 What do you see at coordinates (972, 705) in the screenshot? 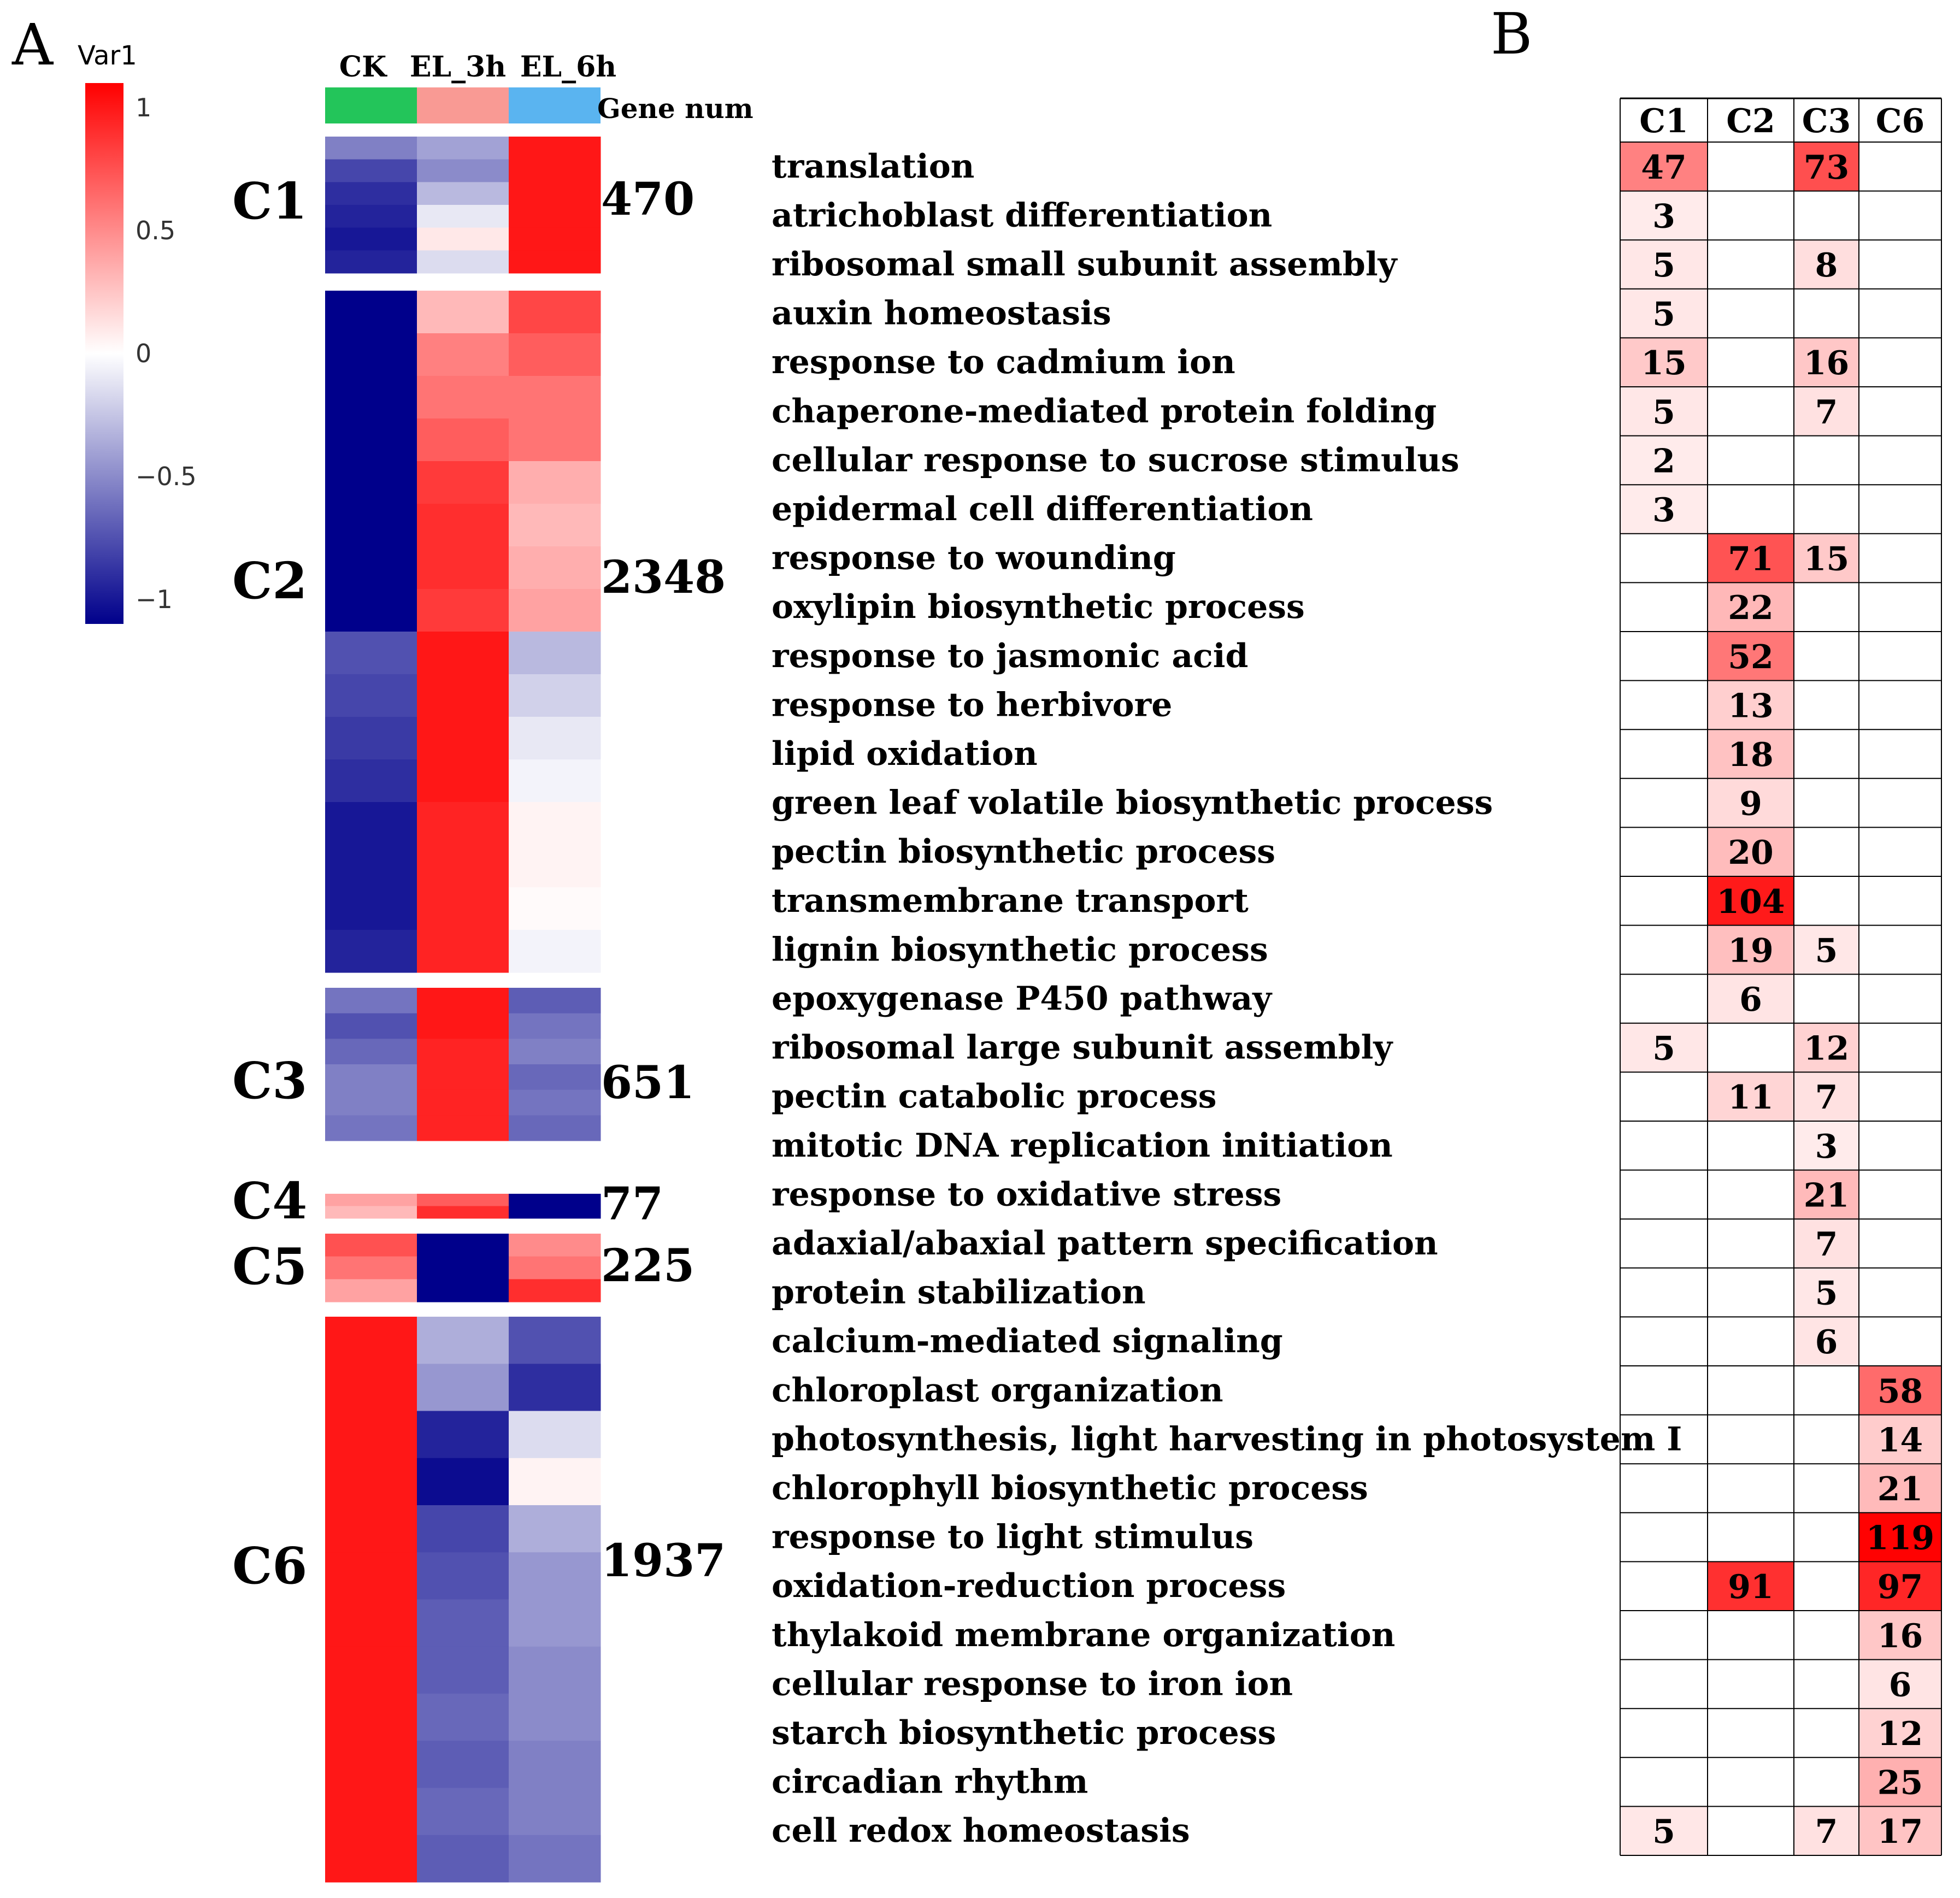
I see `go-term-label: response to herbivore` at bounding box center [972, 705].